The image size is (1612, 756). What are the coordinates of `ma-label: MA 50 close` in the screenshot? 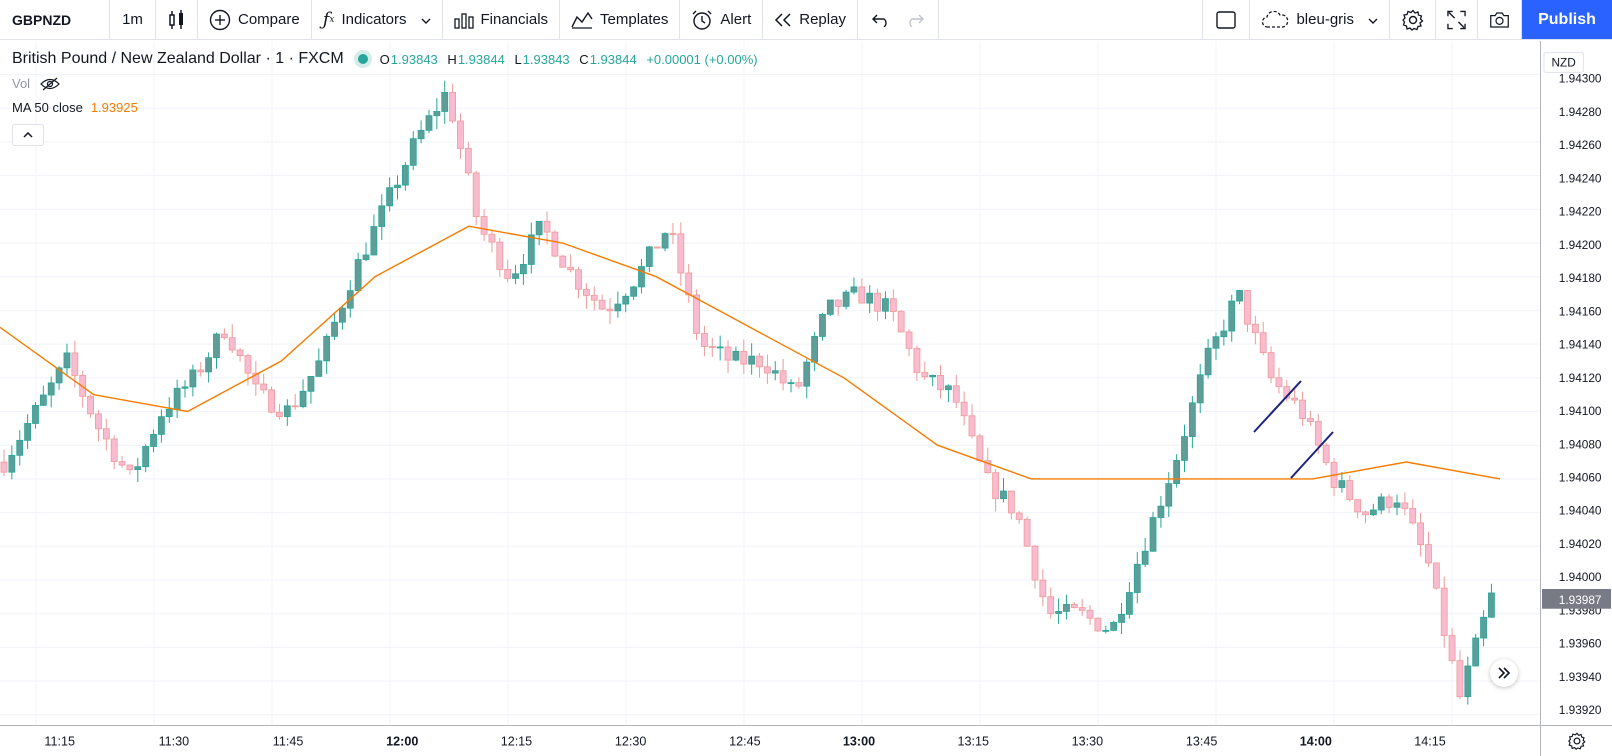 It's located at (47, 107).